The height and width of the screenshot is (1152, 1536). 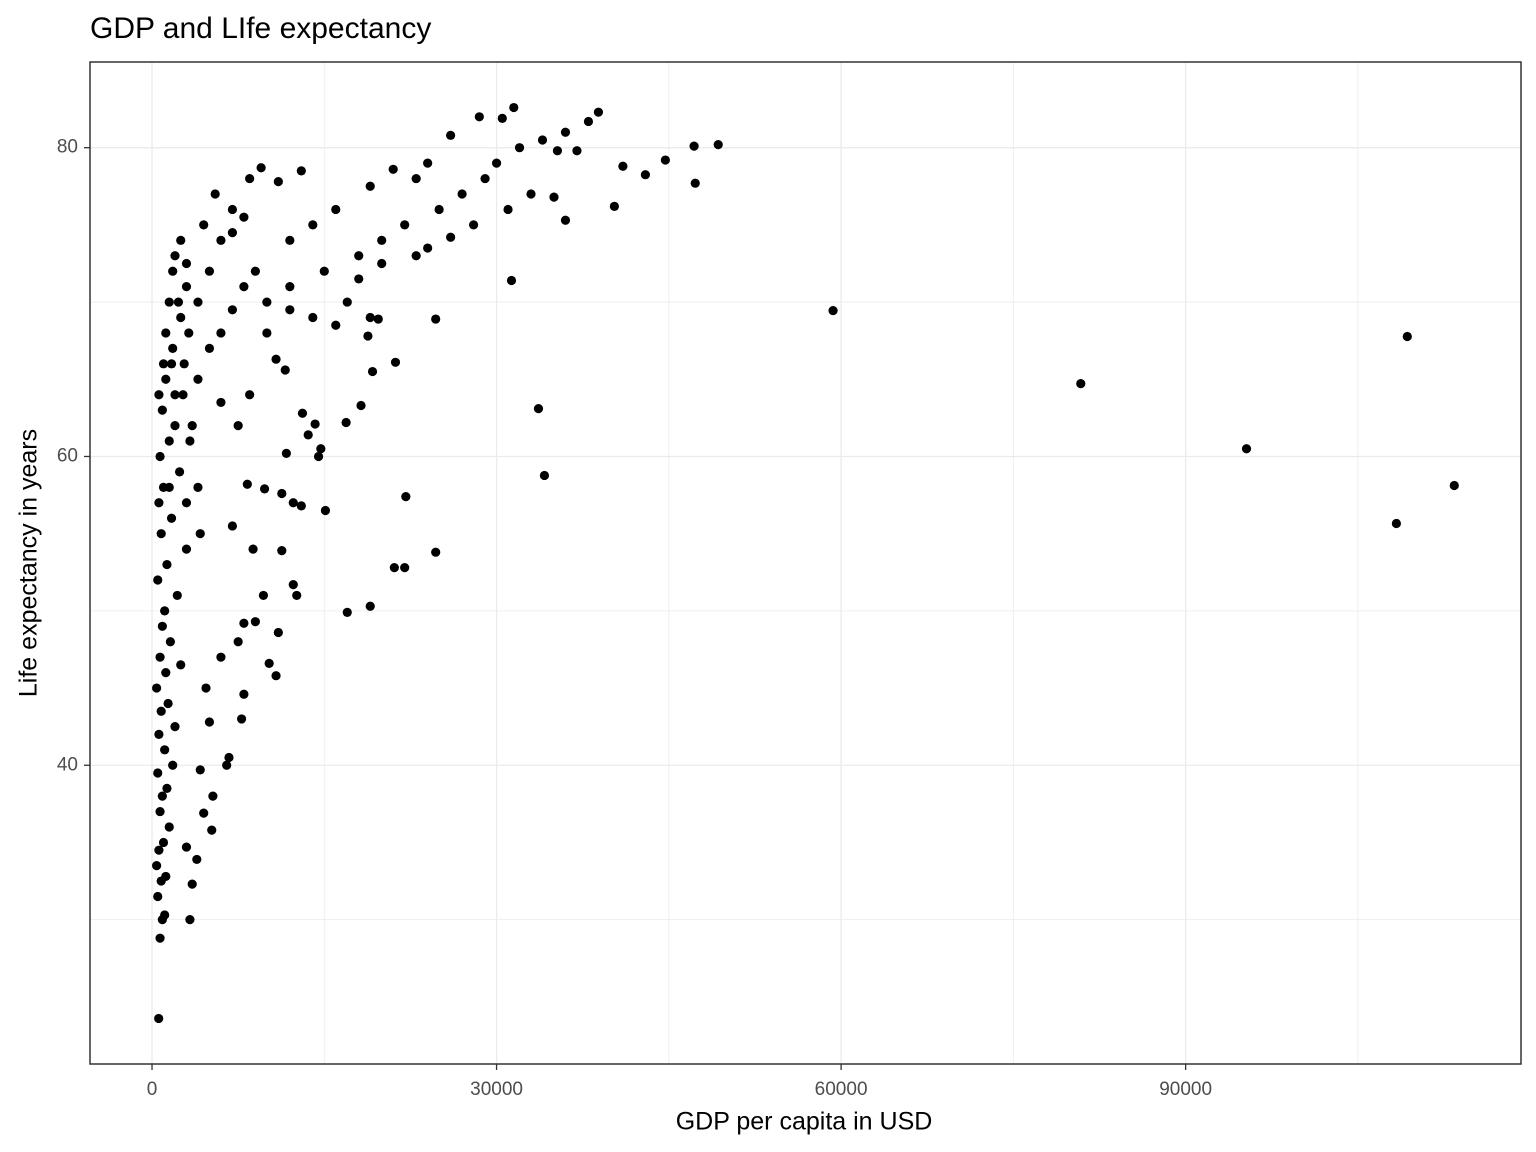 I want to click on x-tick-label: 0, so click(x=152, y=1089).